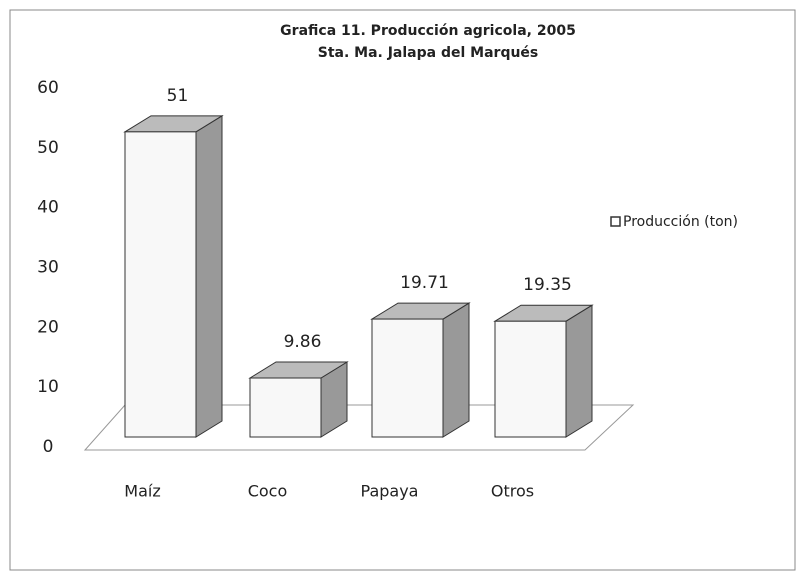 The image size is (796, 571). What do you see at coordinates (48, 208) in the screenshot?
I see `y-tick-label: 40` at bounding box center [48, 208].